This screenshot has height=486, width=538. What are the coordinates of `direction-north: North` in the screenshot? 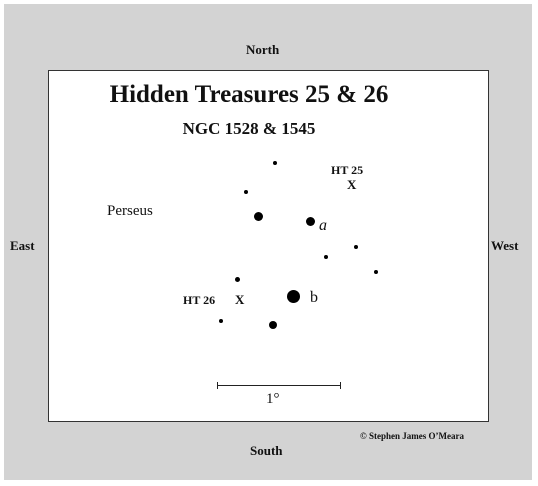 It's located at (263, 49).